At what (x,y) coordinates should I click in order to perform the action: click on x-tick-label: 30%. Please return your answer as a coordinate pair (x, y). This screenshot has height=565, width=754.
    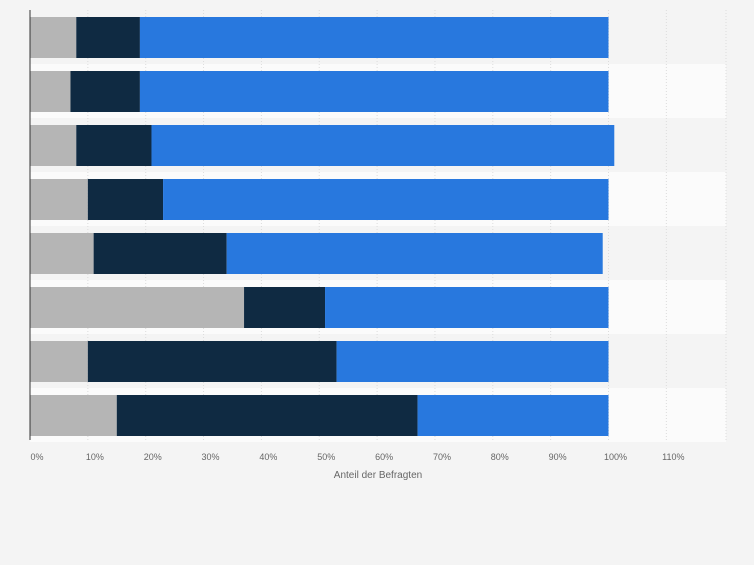
    Looking at the image, I should click on (211, 457).